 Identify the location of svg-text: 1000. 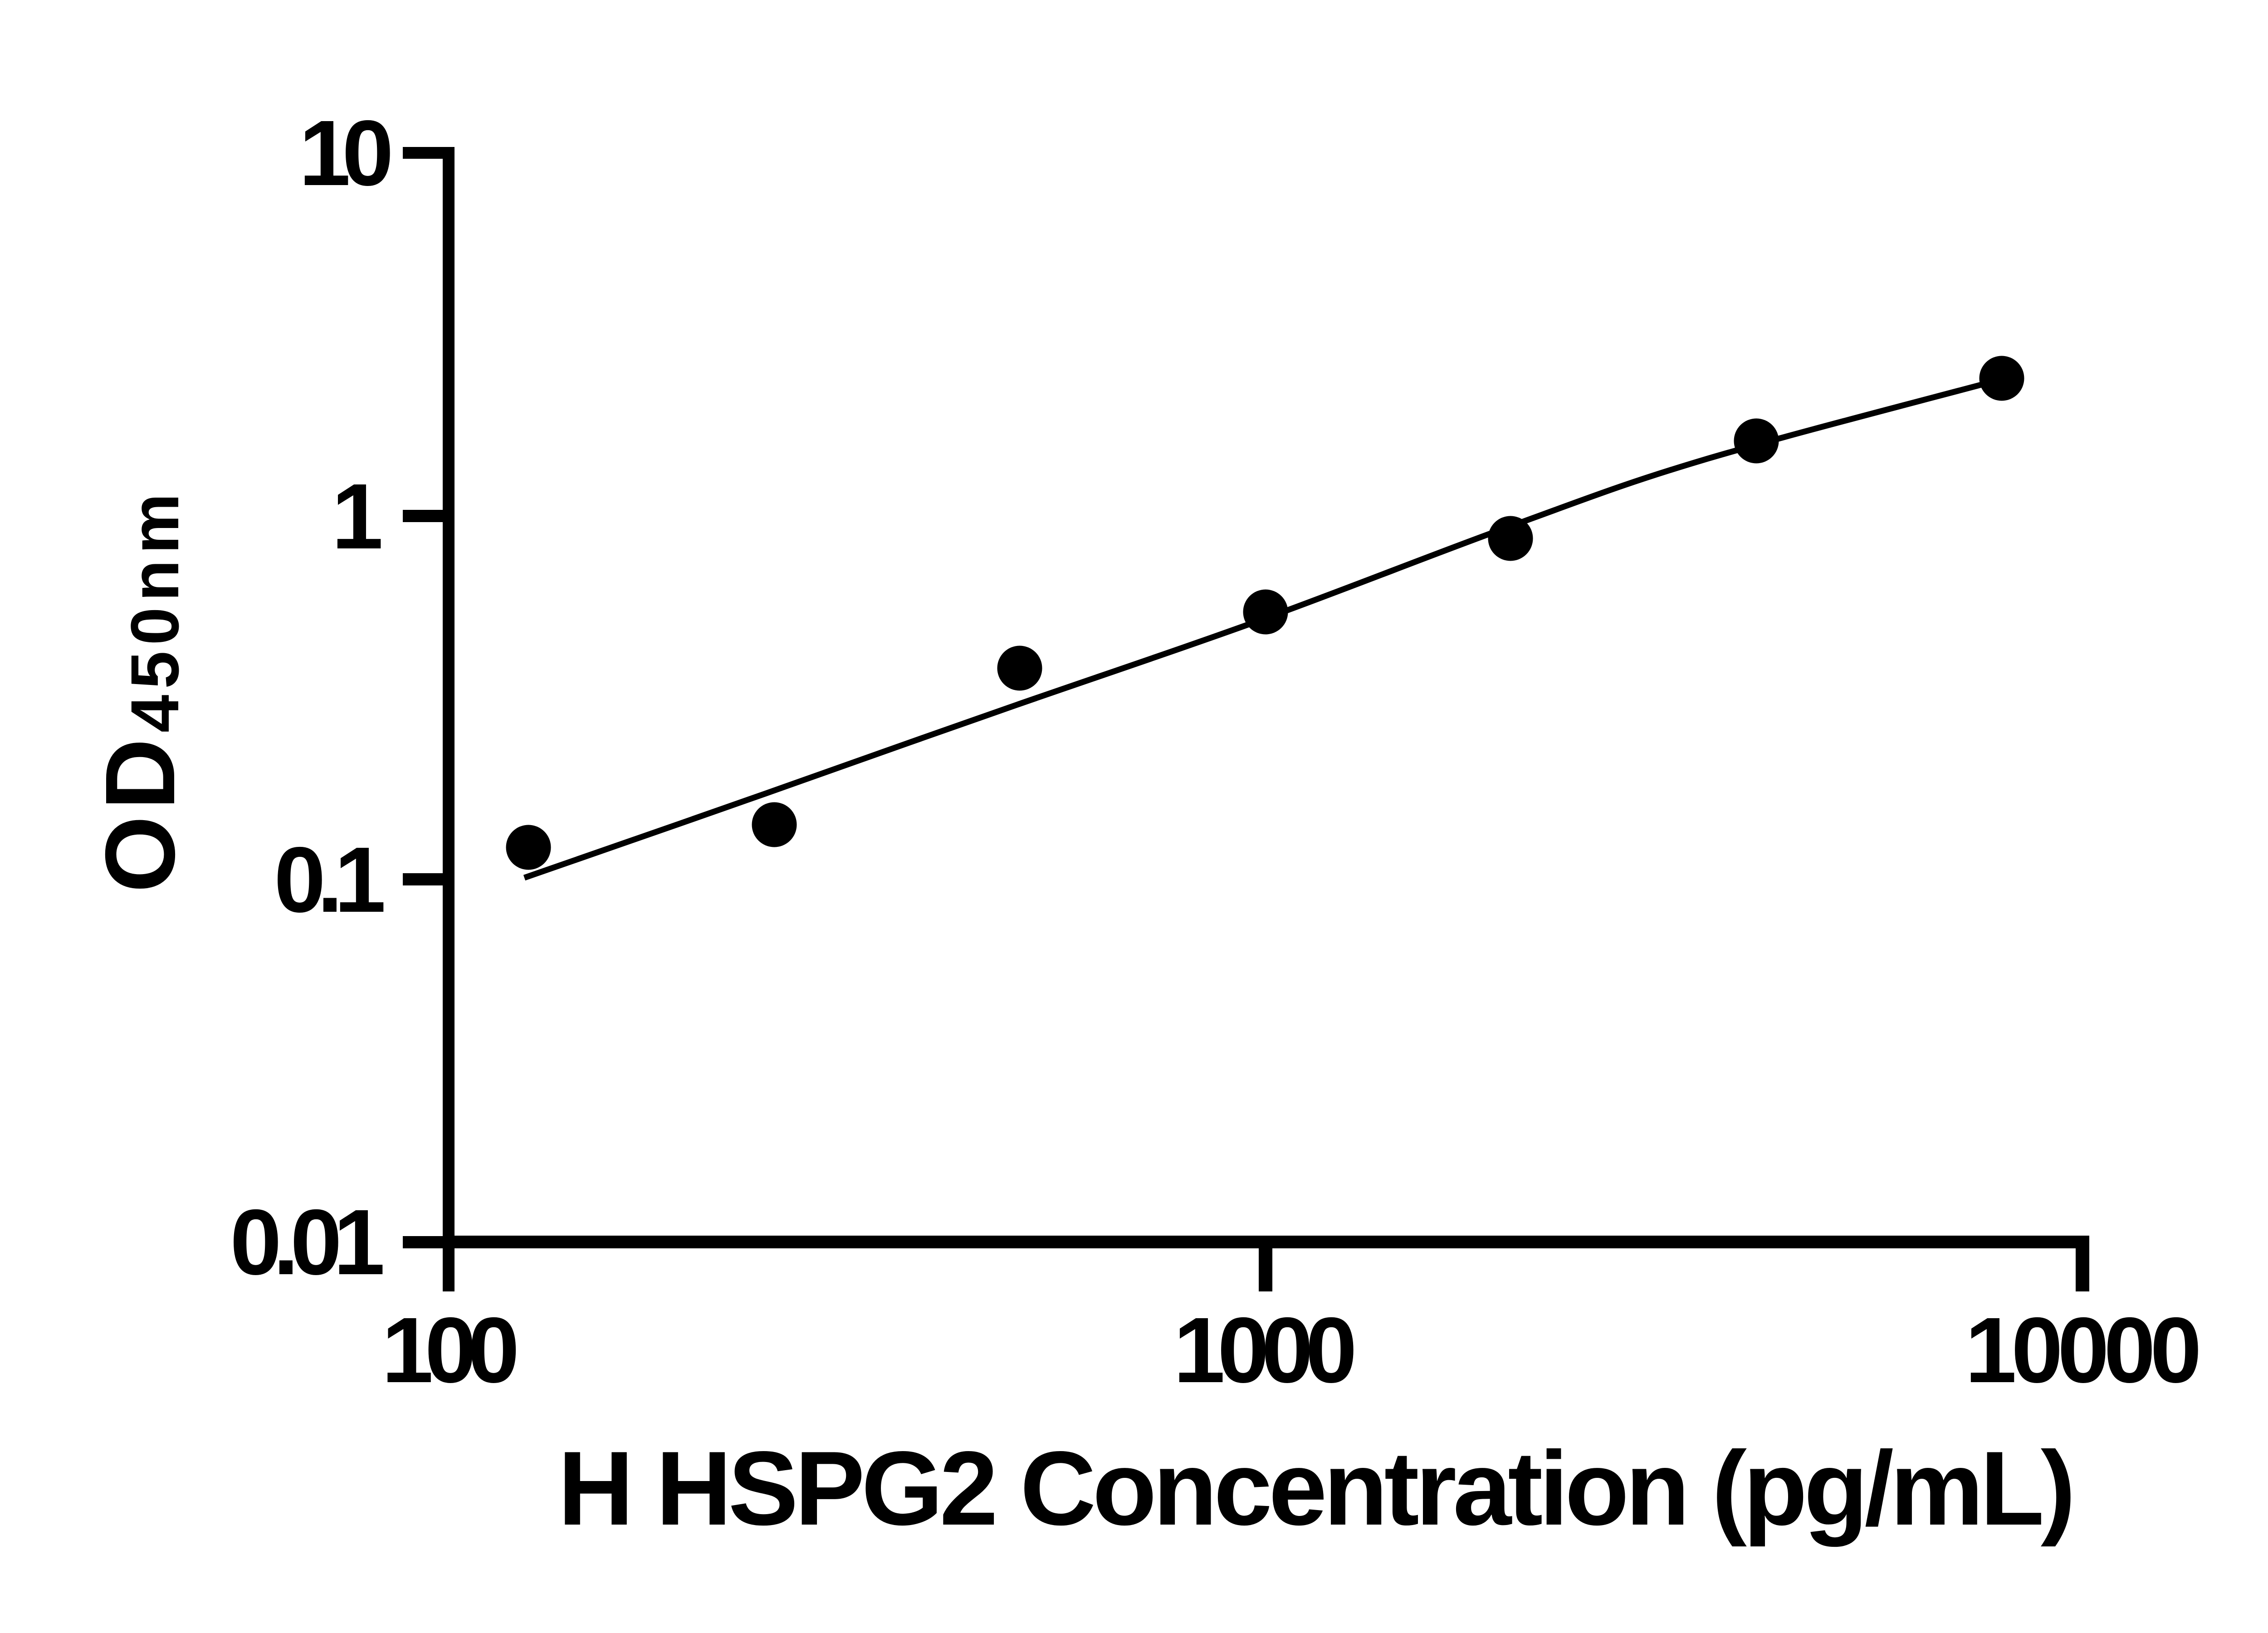
(1264, 1350).